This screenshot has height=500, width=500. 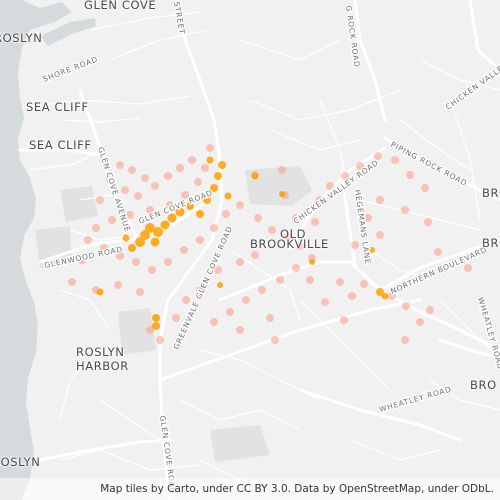 What do you see at coordinates (120, 6) in the screenshot?
I see `place-label-glen-cove: GLEN COVE` at bounding box center [120, 6].